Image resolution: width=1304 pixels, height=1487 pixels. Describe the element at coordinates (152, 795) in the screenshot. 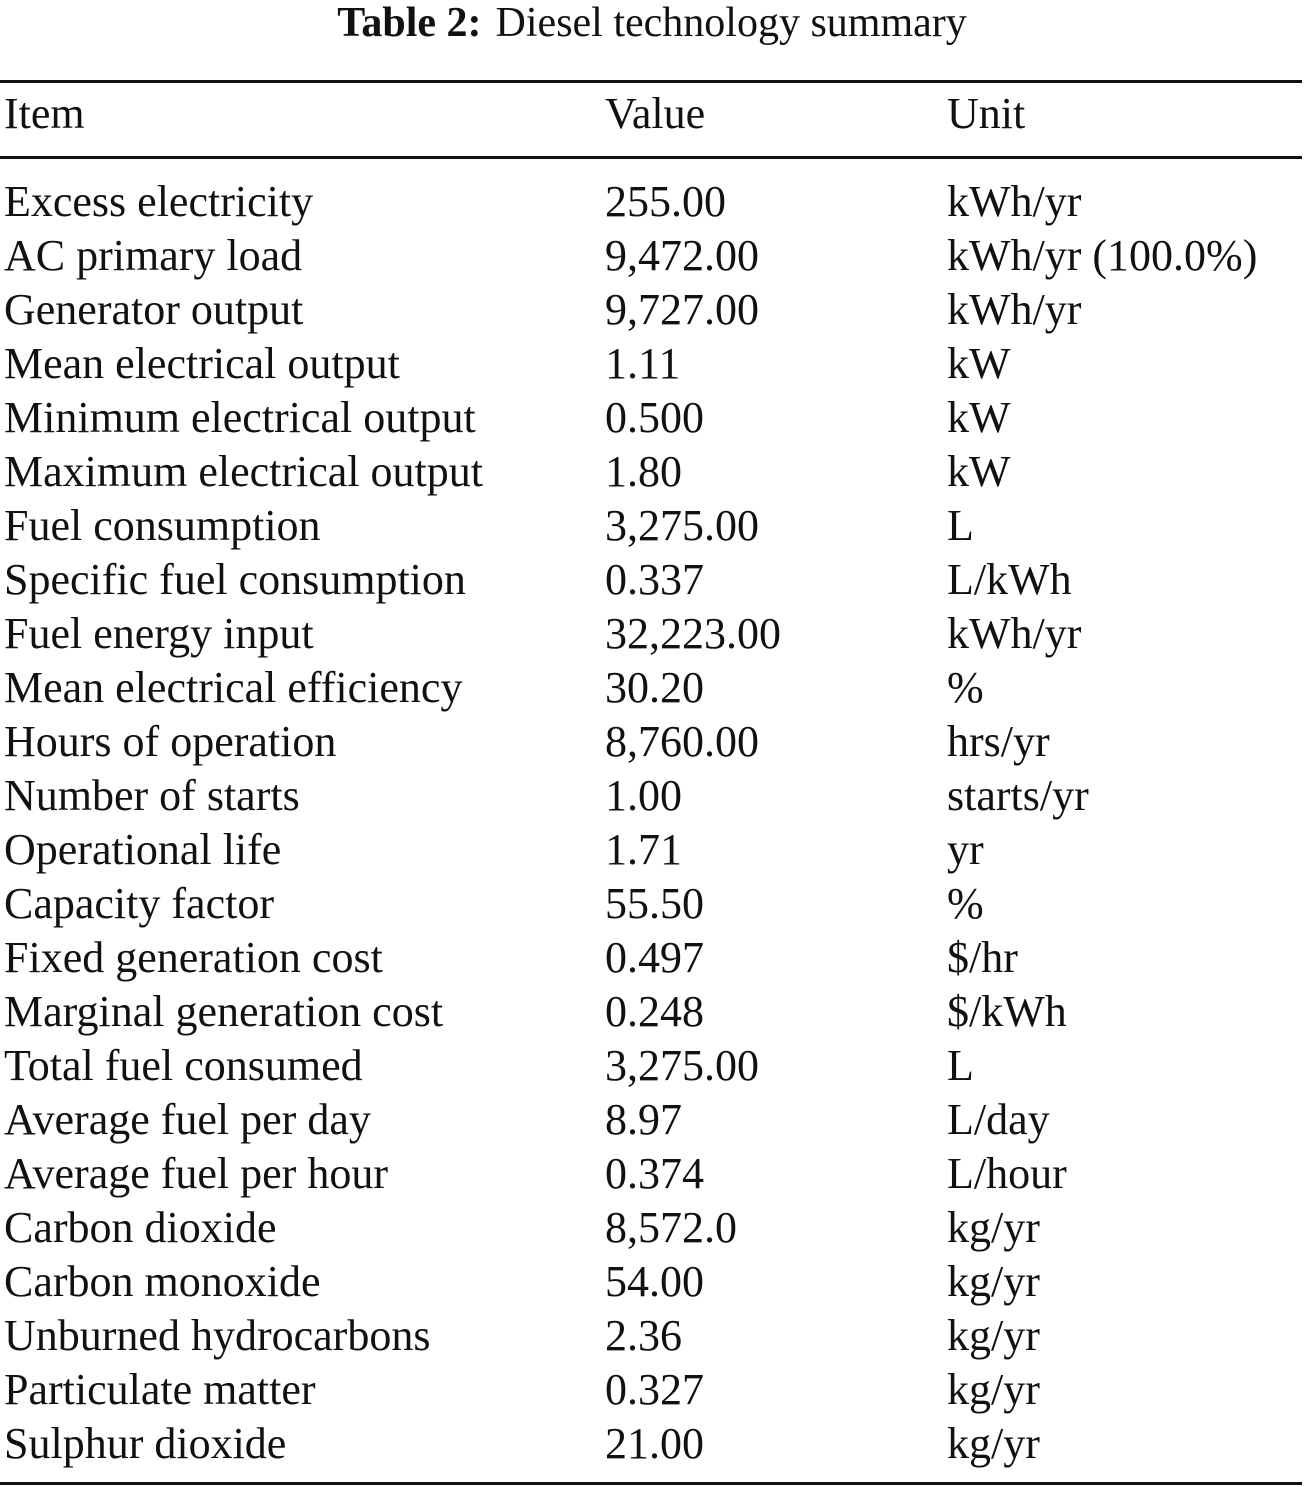

I see `row-item-cell: Number of starts` at that location.